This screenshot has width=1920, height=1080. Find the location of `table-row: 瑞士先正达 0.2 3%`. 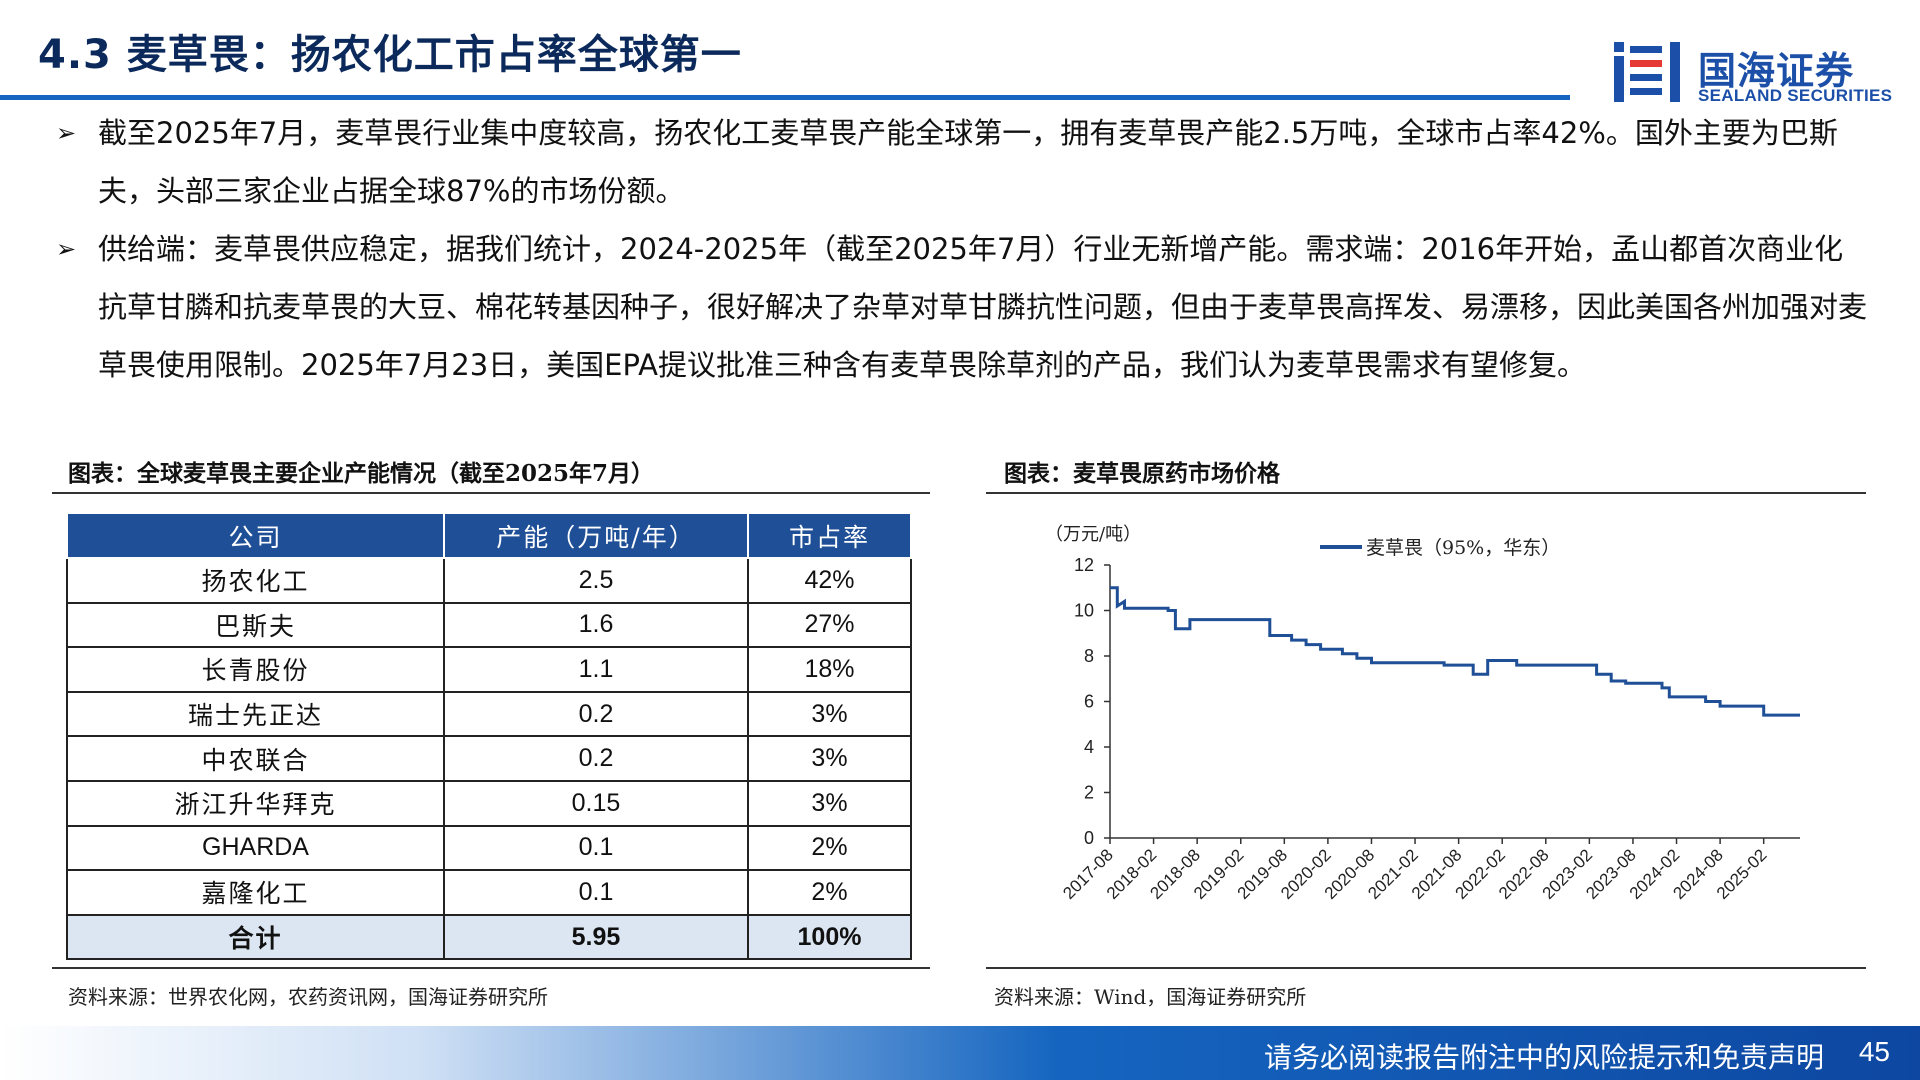

table-row: 瑞士先正达 0.2 3% is located at coordinates (489, 714).